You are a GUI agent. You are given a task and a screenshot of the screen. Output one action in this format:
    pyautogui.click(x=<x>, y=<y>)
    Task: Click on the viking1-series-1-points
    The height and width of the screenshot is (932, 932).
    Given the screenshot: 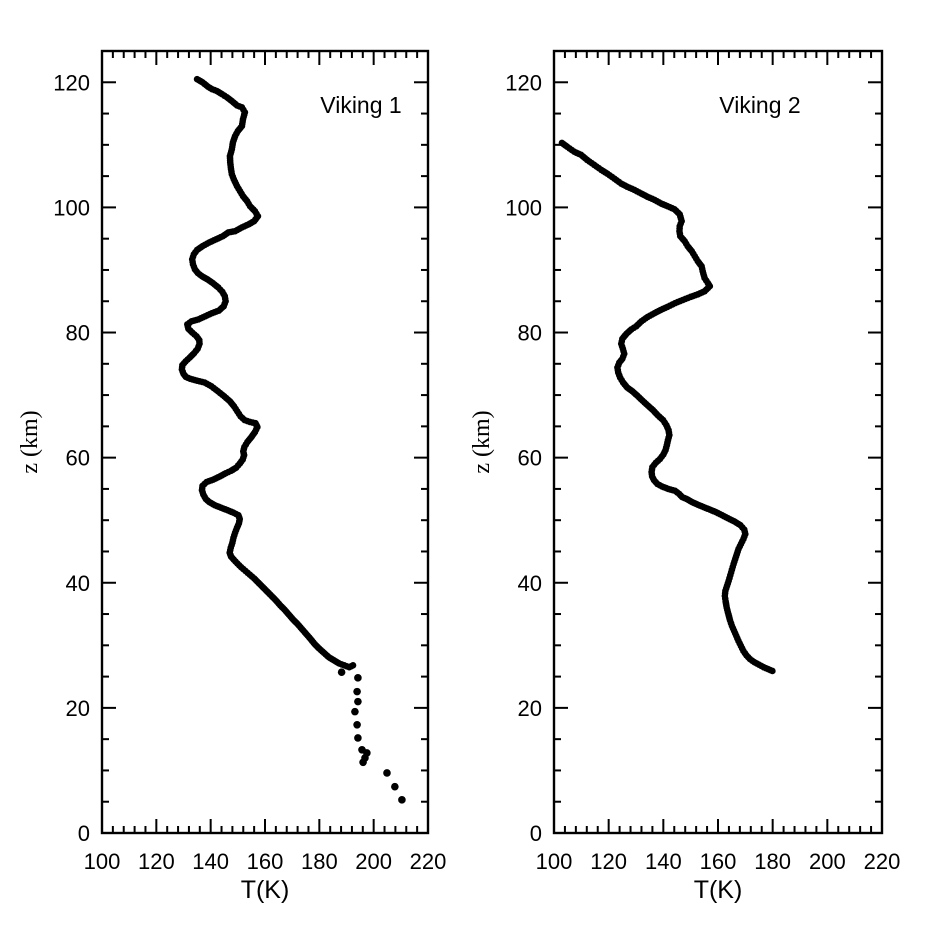 What is the action you would take?
    pyautogui.click(x=371, y=736)
    